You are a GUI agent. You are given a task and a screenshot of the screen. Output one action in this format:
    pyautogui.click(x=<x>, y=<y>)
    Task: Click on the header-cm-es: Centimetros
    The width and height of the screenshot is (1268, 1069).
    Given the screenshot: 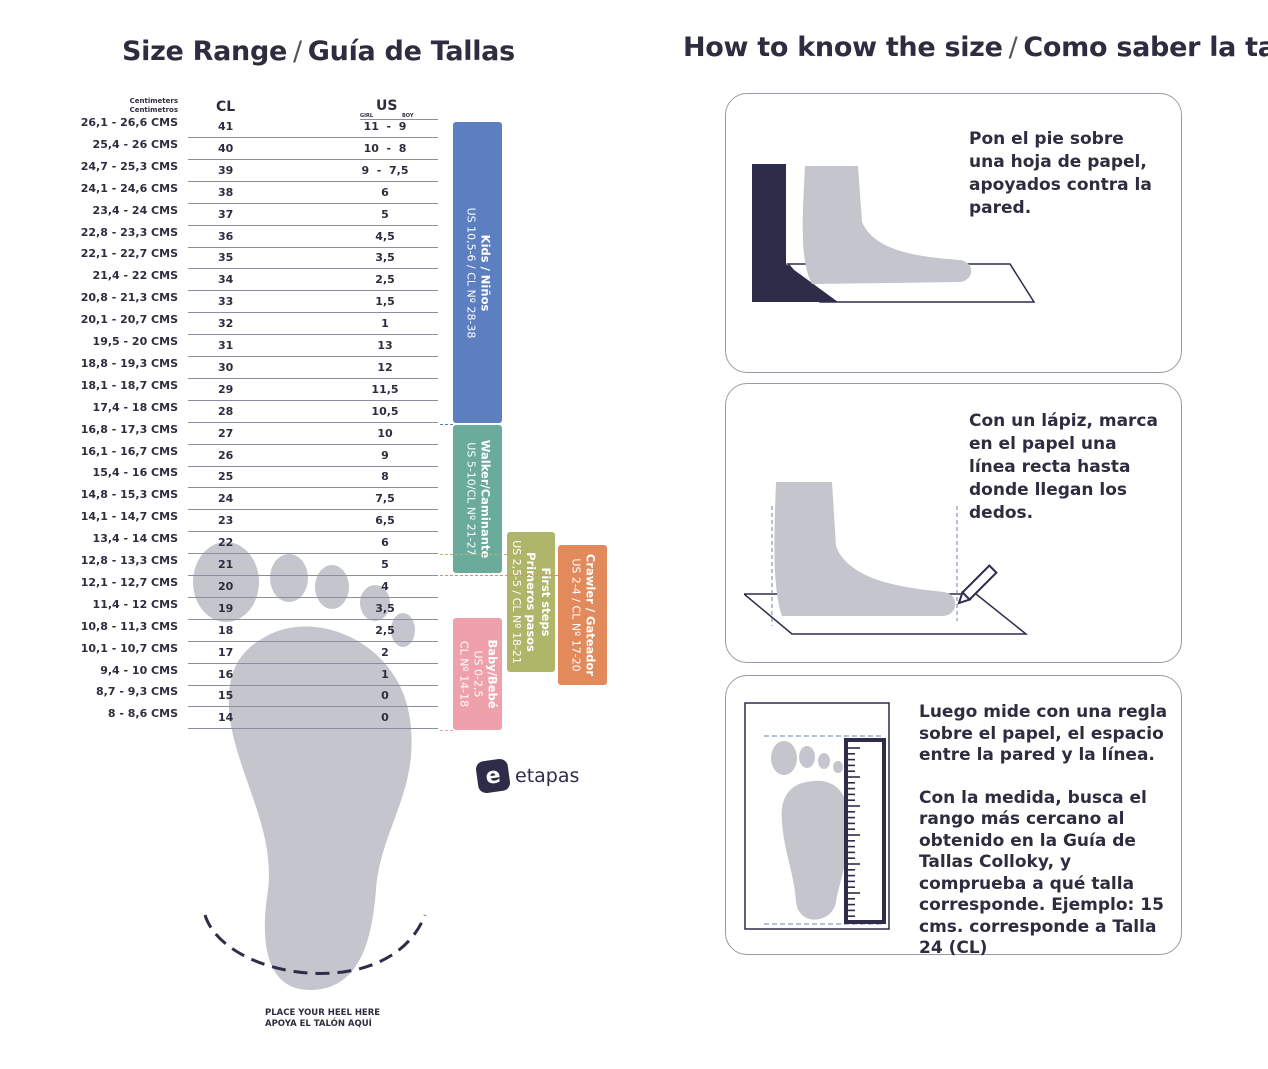 What is the action you would take?
    pyautogui.click(x=153, y=110)
    